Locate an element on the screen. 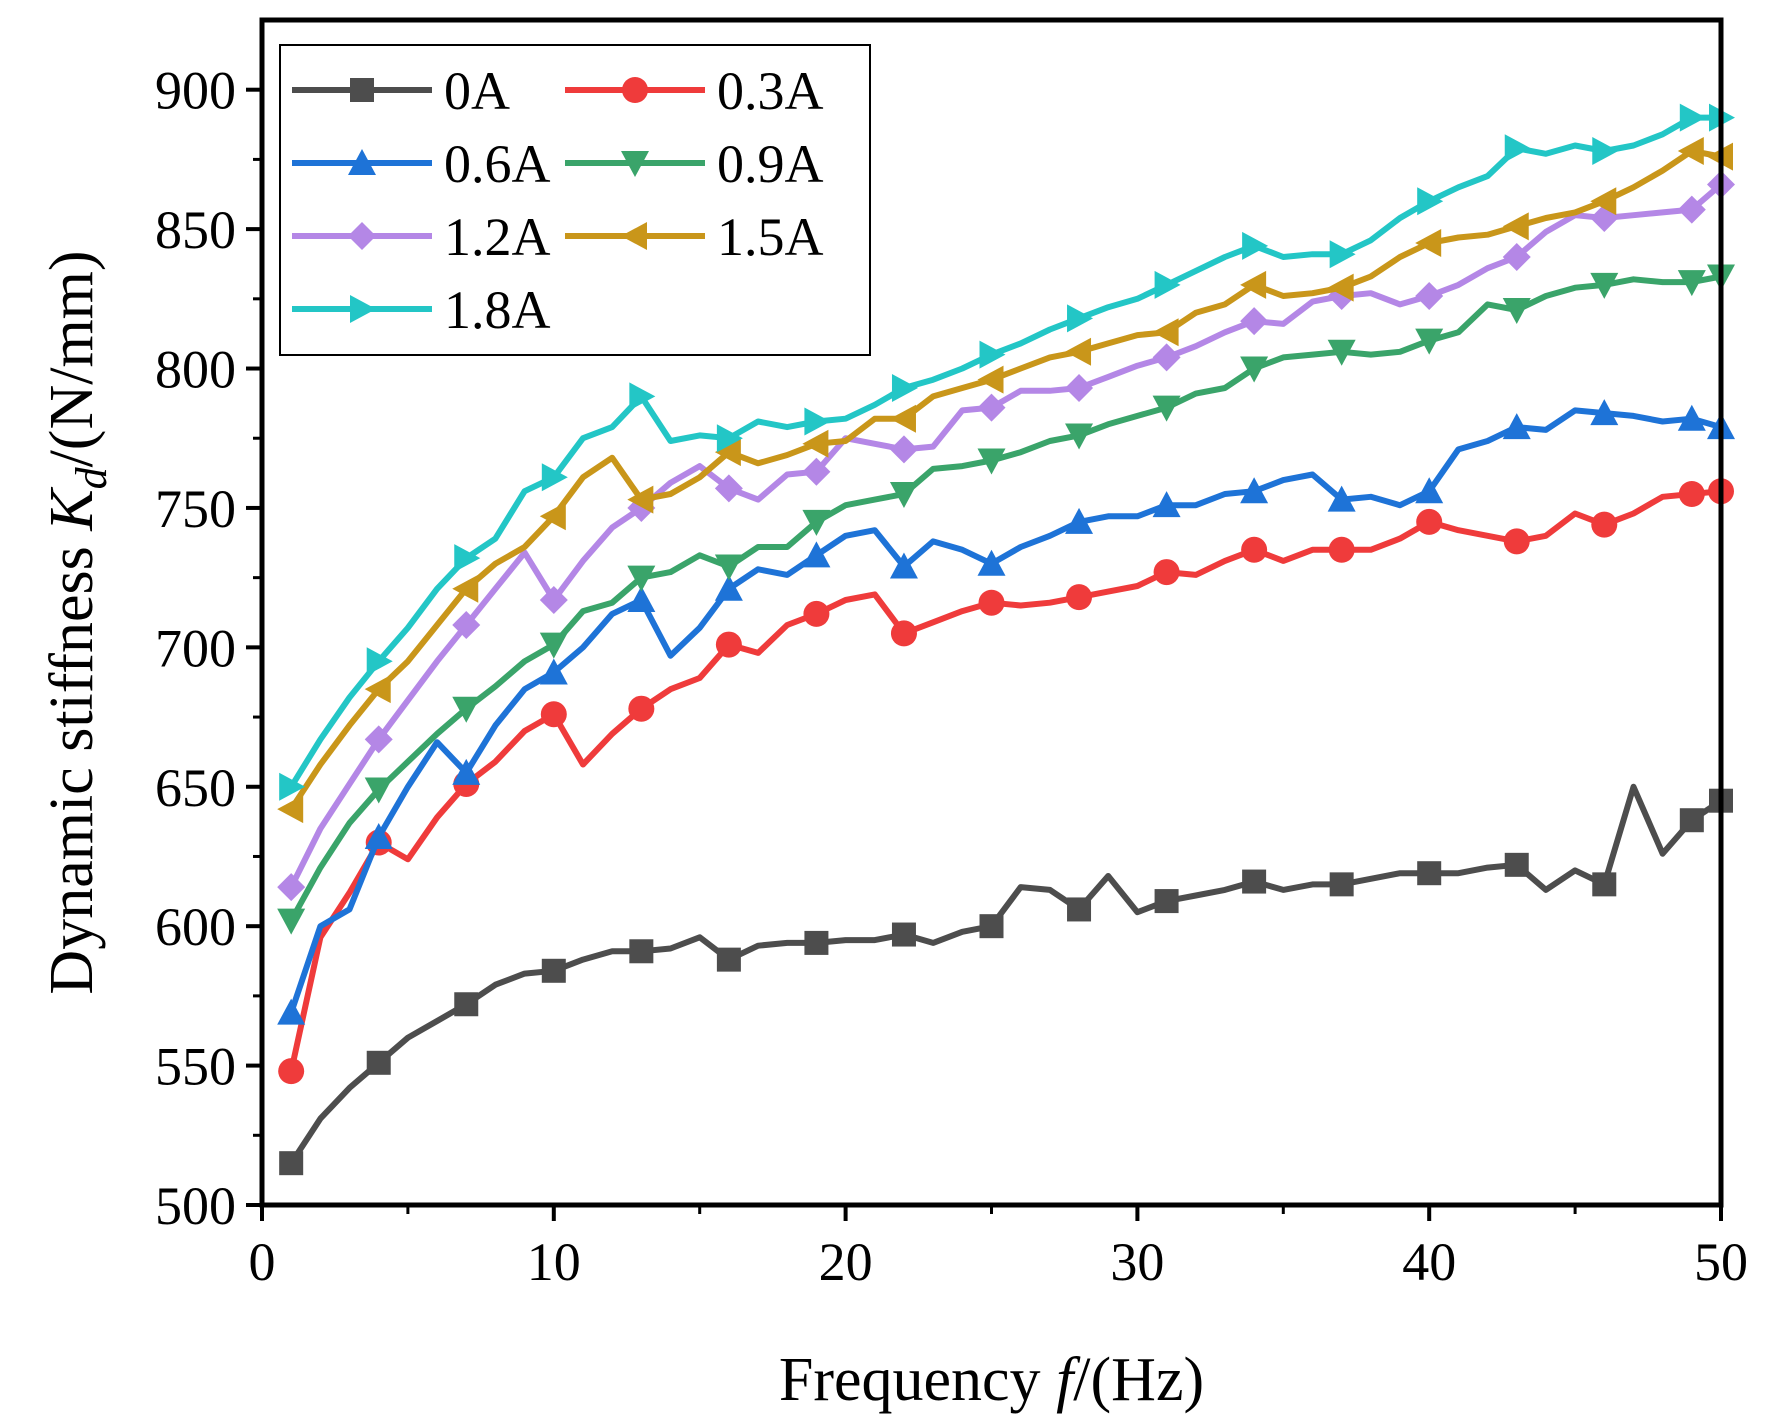 The width and height of the screenshot is (1776, 1428). y-axis-label-prefix: Dynamic stiffness is located at coordinates (72, 763).